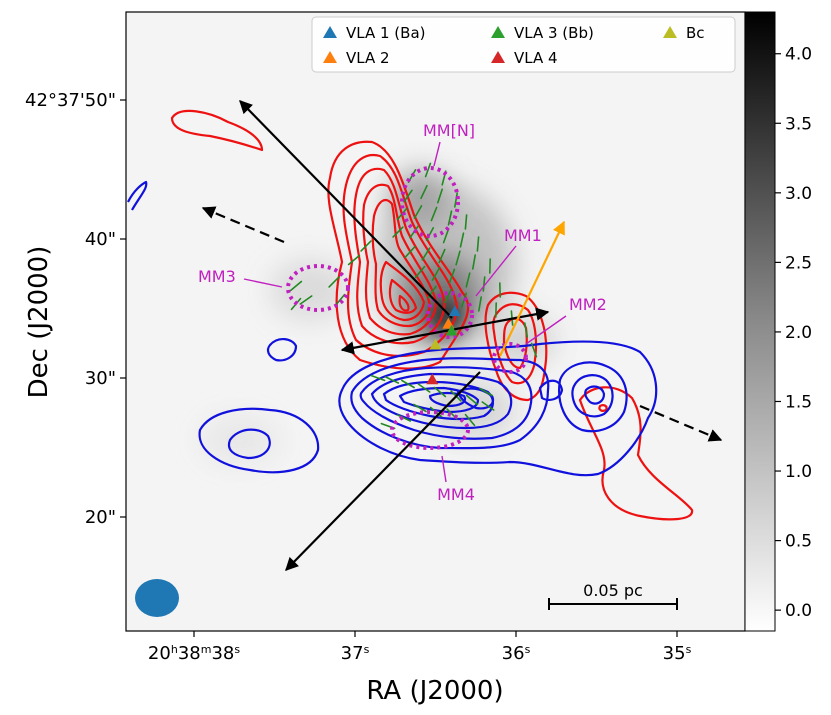  Describe the element at coordinates (760, 321) in the screenshot. I see `colorbar-ramp` at that location.